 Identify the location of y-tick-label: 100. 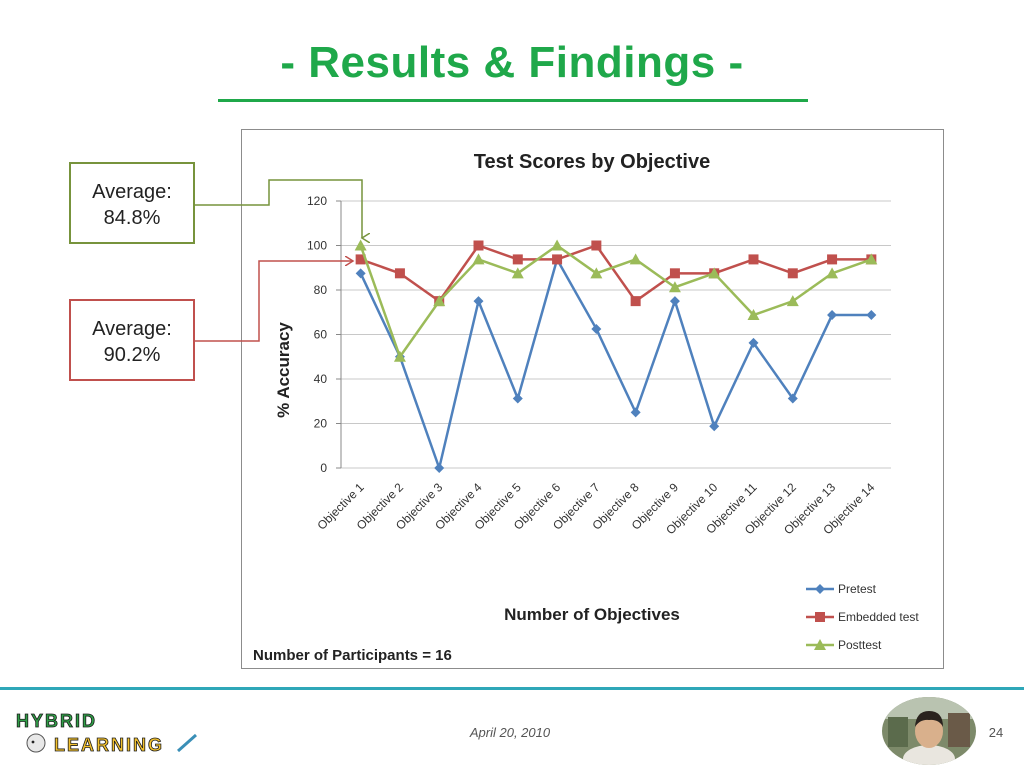
(317, 246).